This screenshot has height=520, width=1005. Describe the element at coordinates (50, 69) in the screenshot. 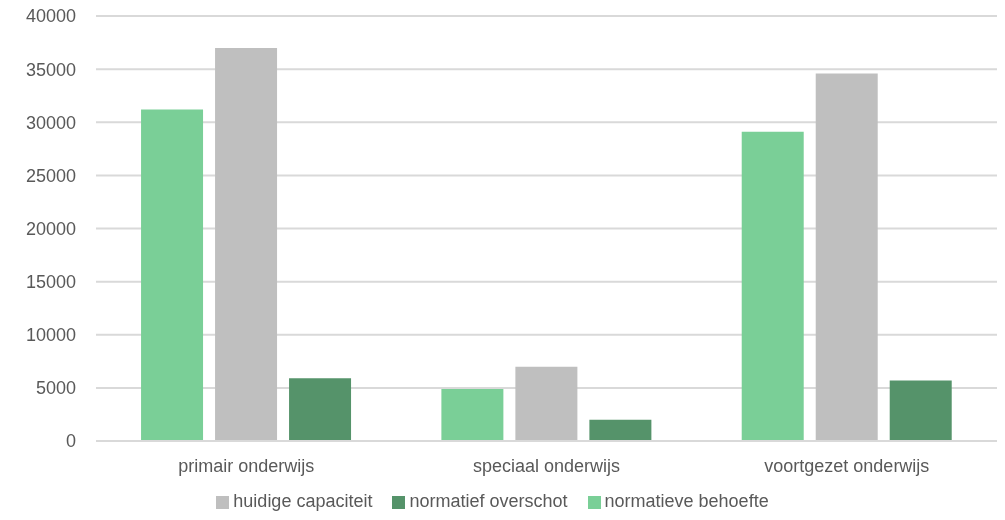

I see `y-tick-label: 35000` at that location.